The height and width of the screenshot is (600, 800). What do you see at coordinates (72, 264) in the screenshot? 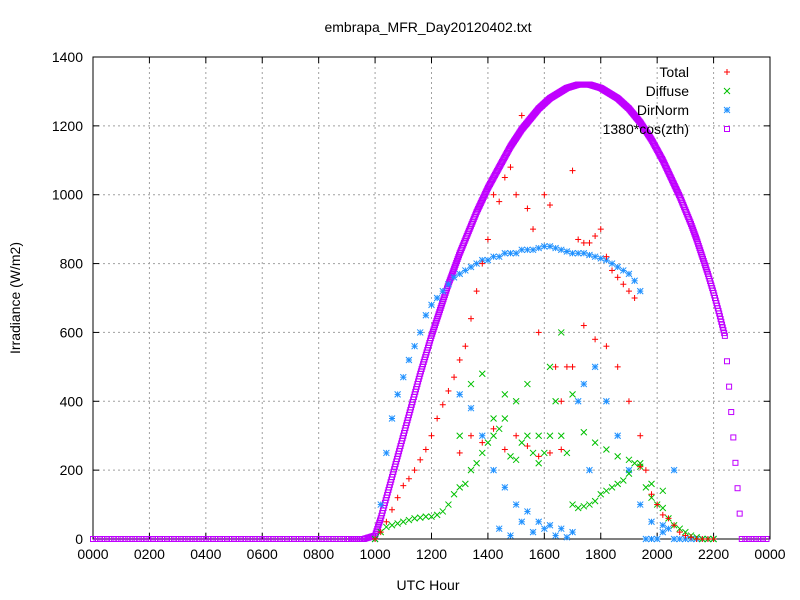
I see `y-tick-label: 800` at bounding box center [72, 264].